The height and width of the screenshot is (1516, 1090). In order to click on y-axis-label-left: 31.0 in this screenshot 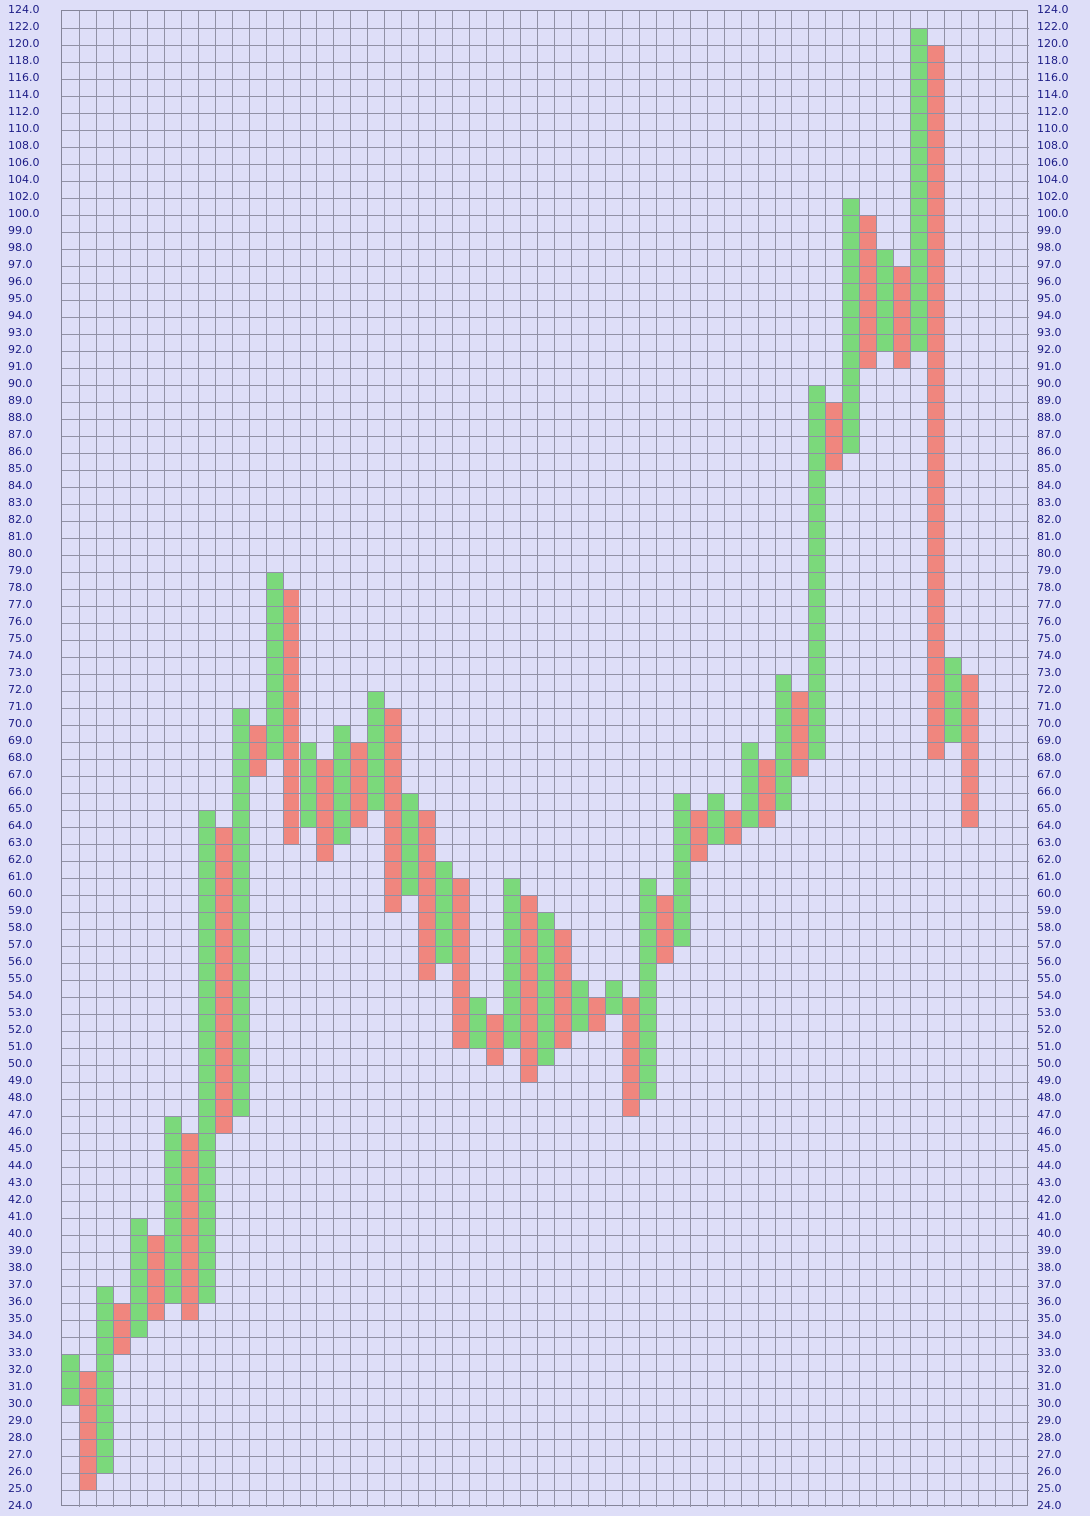, I will do `click(20, 1386)`.